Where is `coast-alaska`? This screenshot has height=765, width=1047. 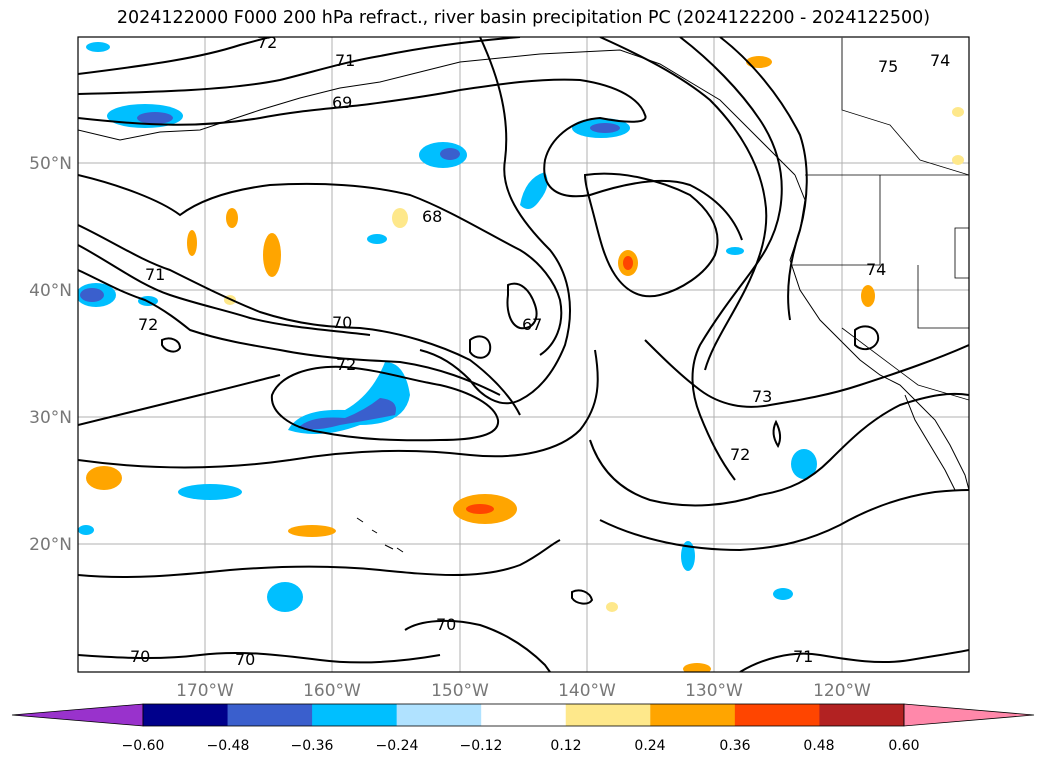
coast-alaska is located at coordinates (437, 112).